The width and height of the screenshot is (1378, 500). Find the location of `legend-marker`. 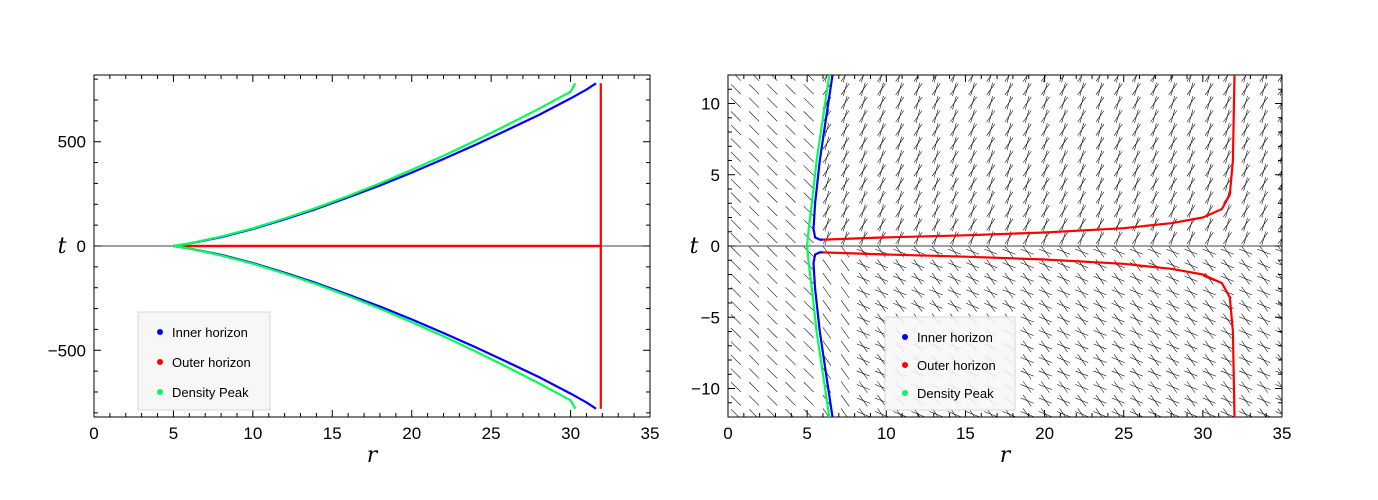

legend-marker is located at coordinates (160, 362).